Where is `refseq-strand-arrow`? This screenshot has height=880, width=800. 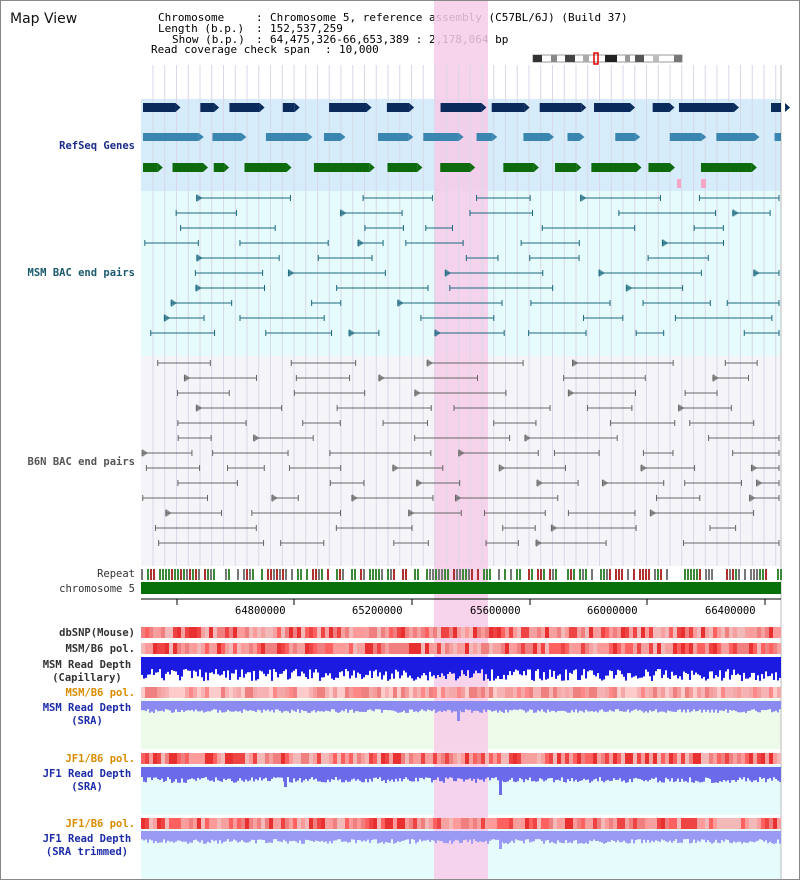
refseq-strand-arrow is located at coordinates (672, 107).